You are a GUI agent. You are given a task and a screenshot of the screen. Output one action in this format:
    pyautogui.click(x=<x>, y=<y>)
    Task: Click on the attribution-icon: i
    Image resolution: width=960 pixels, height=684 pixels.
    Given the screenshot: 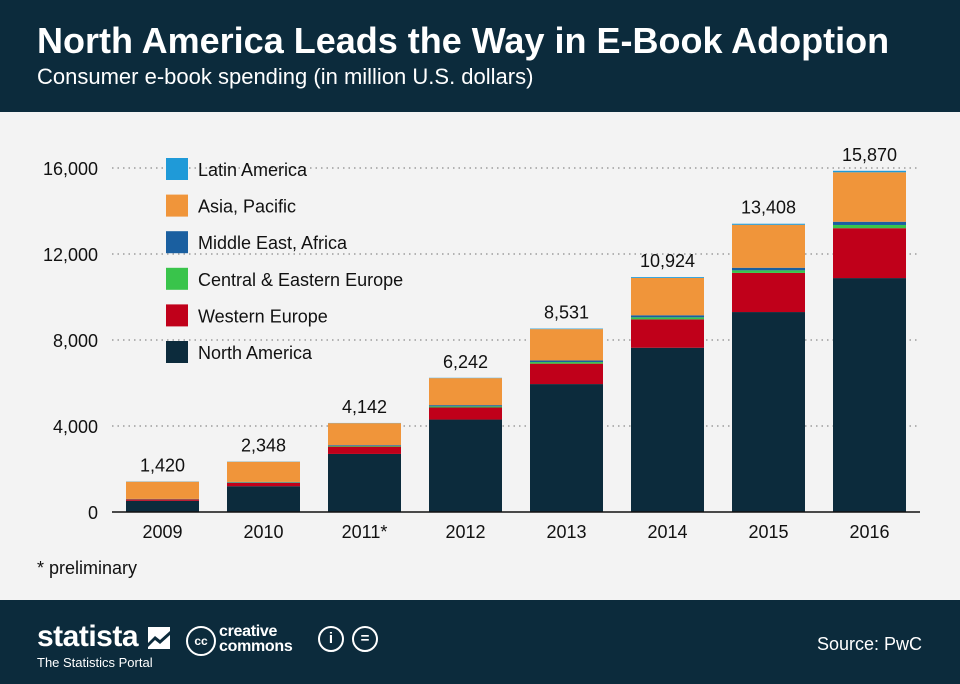 What is the action you would take?
    pyautogui.click(x=331, y=639)
    